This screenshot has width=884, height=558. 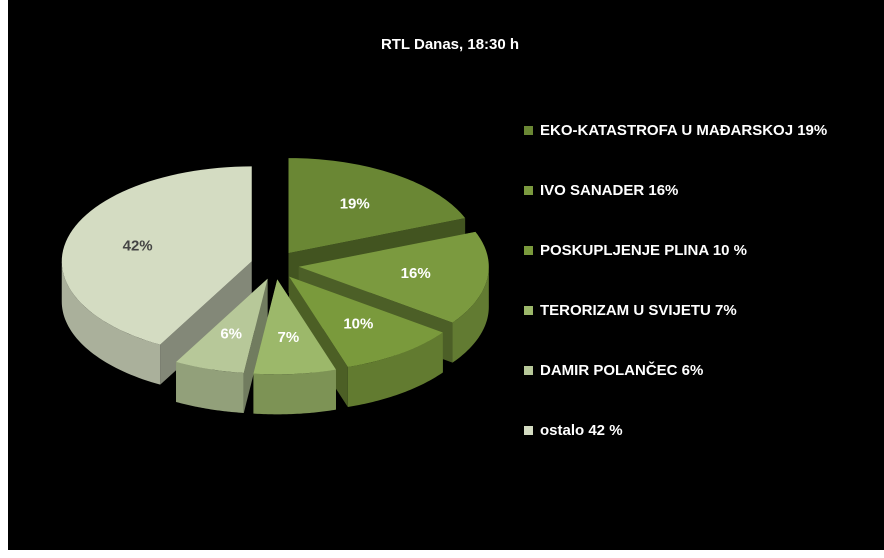 What do you see at coordinates (450, 44) in the screenshot?
I see `chart-title: RTL Danas, 18:30 h` at bounding box center [450, 44].